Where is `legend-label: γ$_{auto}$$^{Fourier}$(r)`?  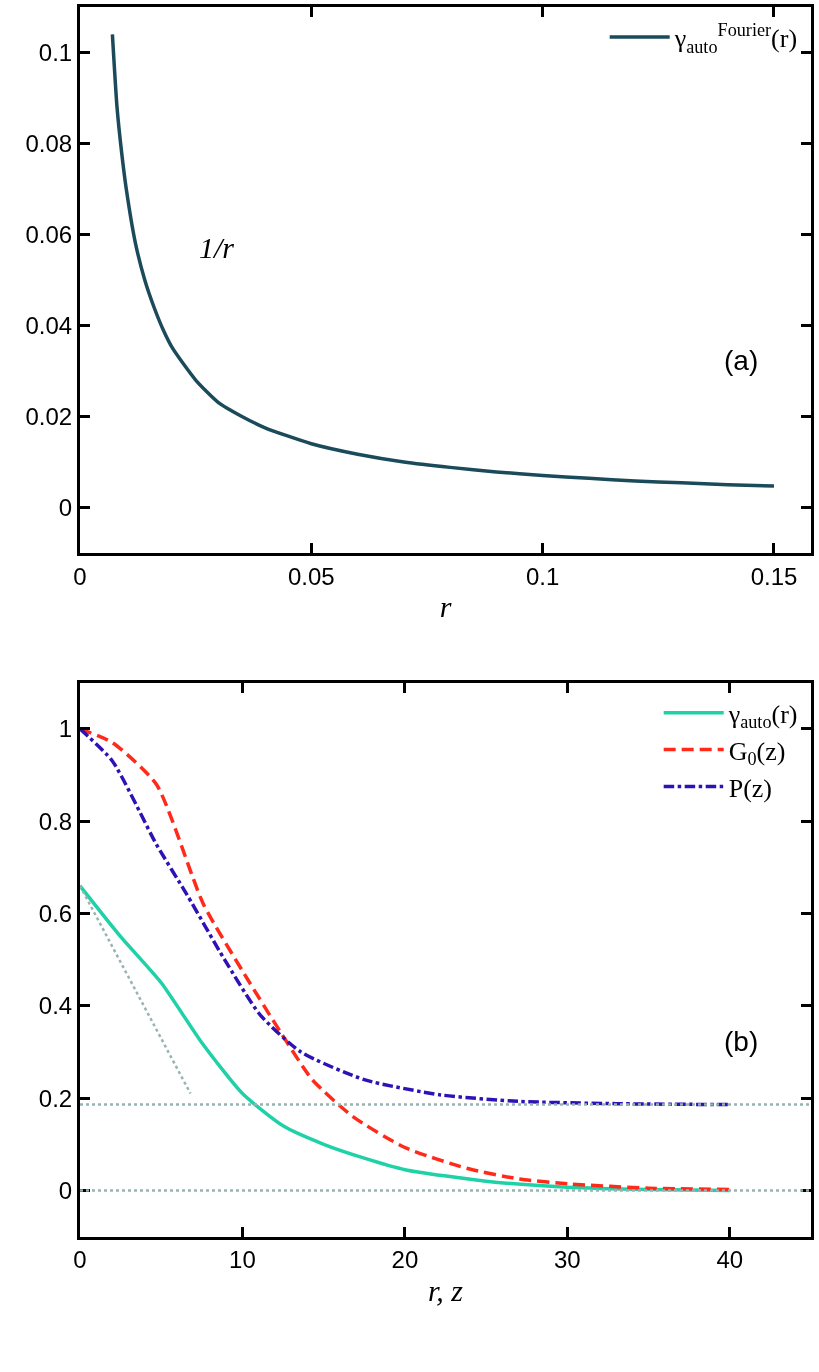 legend-label: γ$_{auto}$$^{Fourier}$(r) is located at coordinates (735, 38).